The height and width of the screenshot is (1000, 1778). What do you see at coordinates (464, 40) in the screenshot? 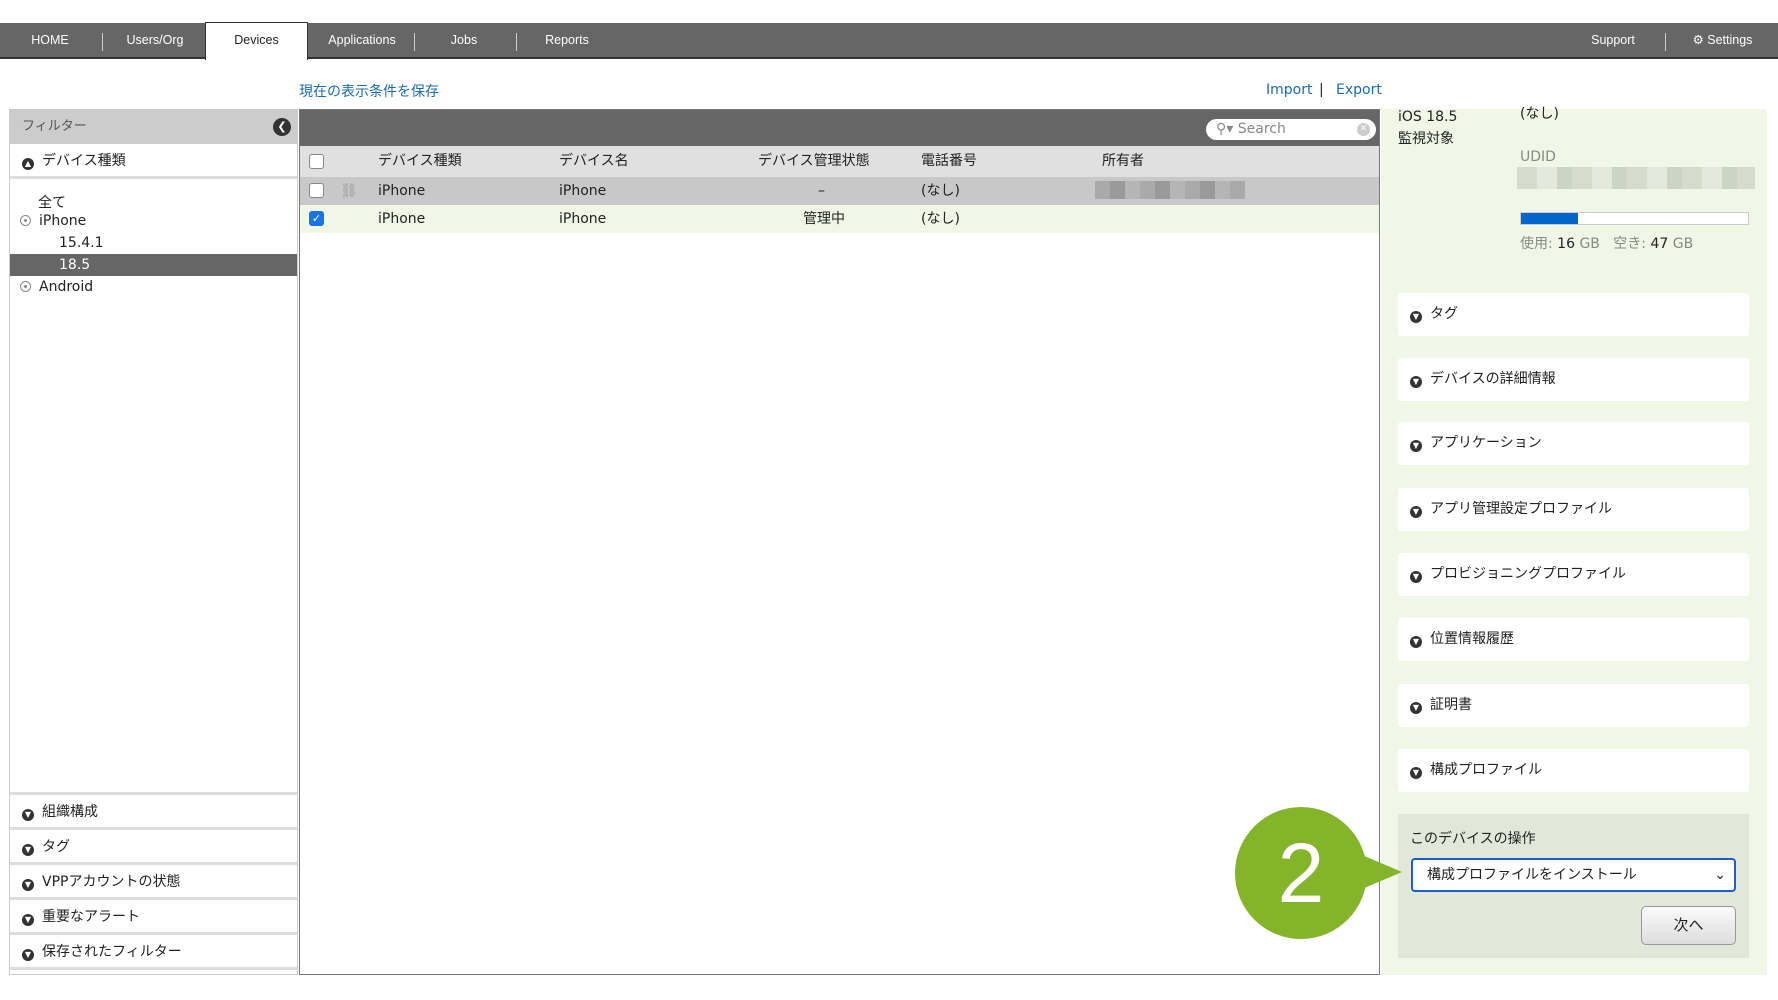
I see `tab-jobs: Jobs` at bounding box center [464, 40].